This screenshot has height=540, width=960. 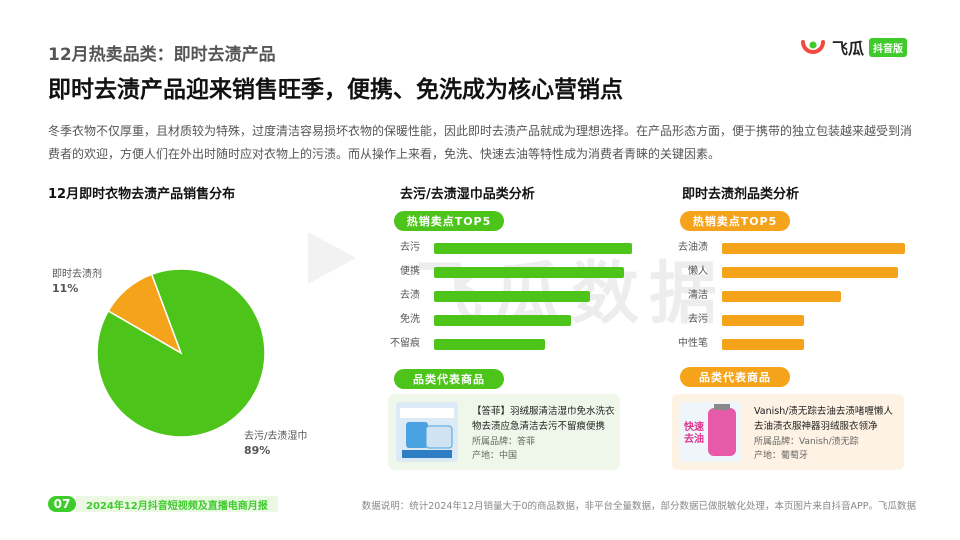 What do you see at coordinates (741, 194) in the screenshot?
I see `remover-chart-title: 即时去渍剂品类分析` at bounding box center [741, 194].